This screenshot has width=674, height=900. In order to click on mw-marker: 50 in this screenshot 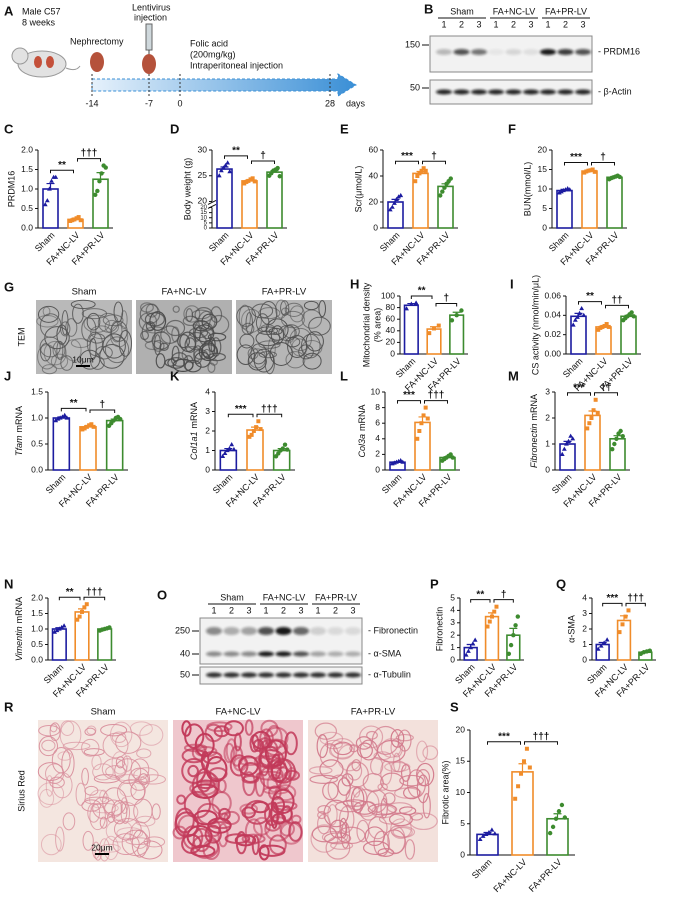, I will do `click(185, 674)`.